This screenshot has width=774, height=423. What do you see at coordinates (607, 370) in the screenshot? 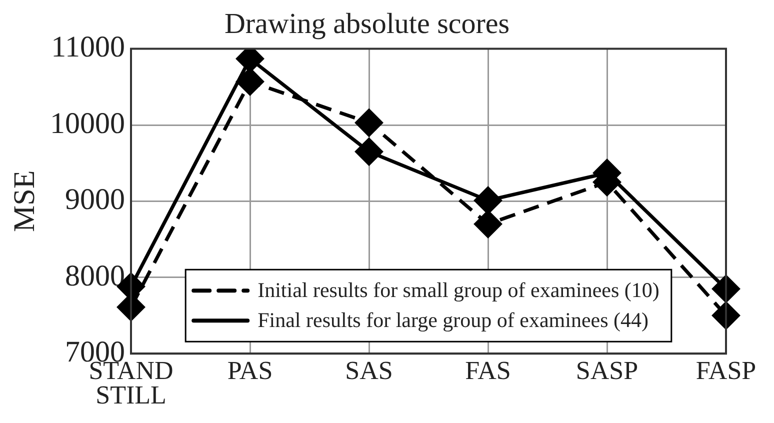
I see `x-tick-label: SASP` at bounding box center [607, 370].